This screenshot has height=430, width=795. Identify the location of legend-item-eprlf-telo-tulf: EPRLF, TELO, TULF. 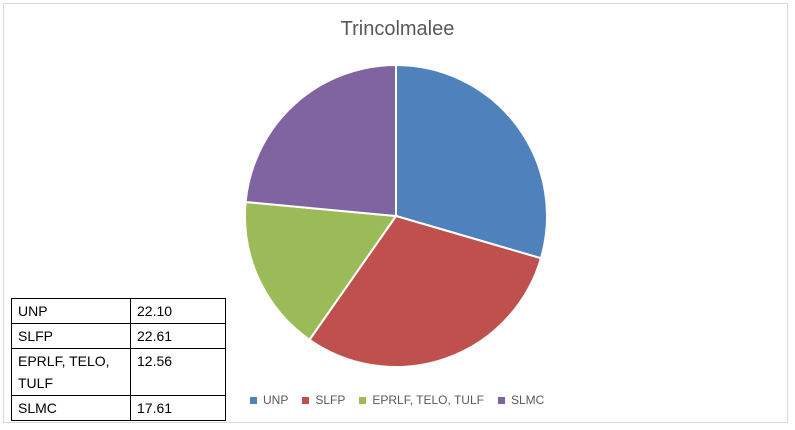
(421, 400).